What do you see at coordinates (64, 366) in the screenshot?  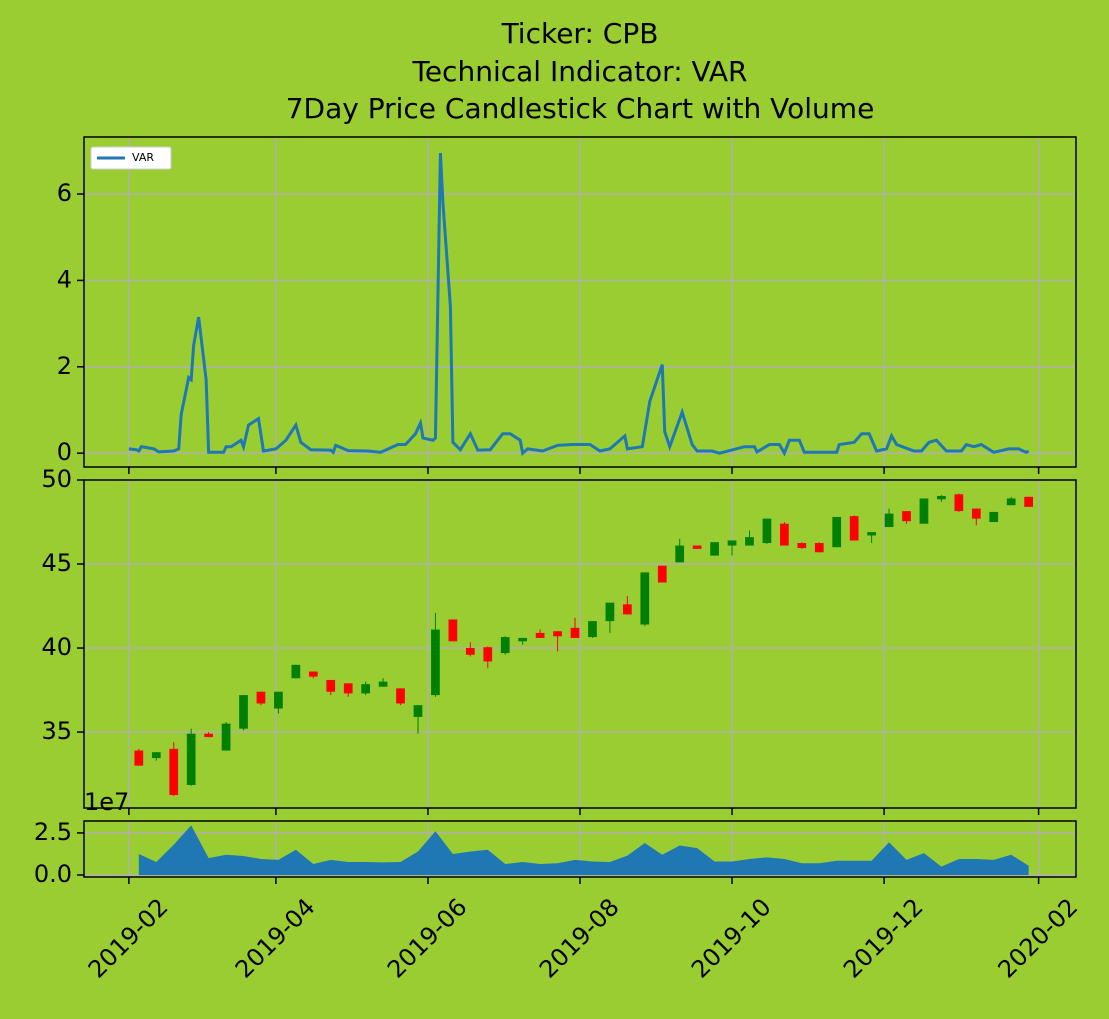 I see `y-tick-label: 2` at bounding box center [64, 366].